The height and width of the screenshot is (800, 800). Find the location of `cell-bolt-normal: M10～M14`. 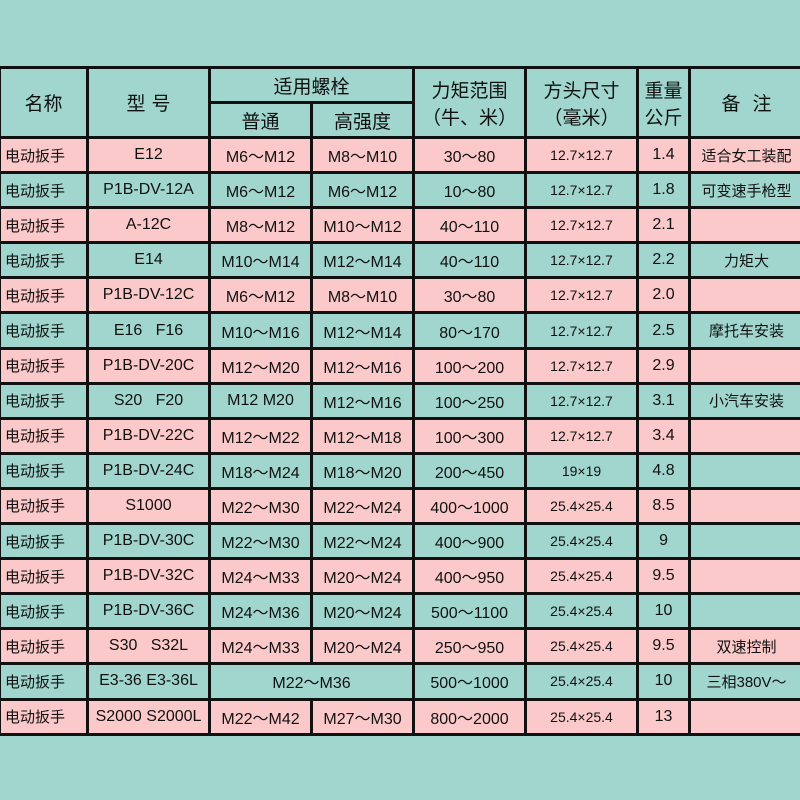

cell-bolt-normal: M10～M14 is located at coordinates (260, 260).